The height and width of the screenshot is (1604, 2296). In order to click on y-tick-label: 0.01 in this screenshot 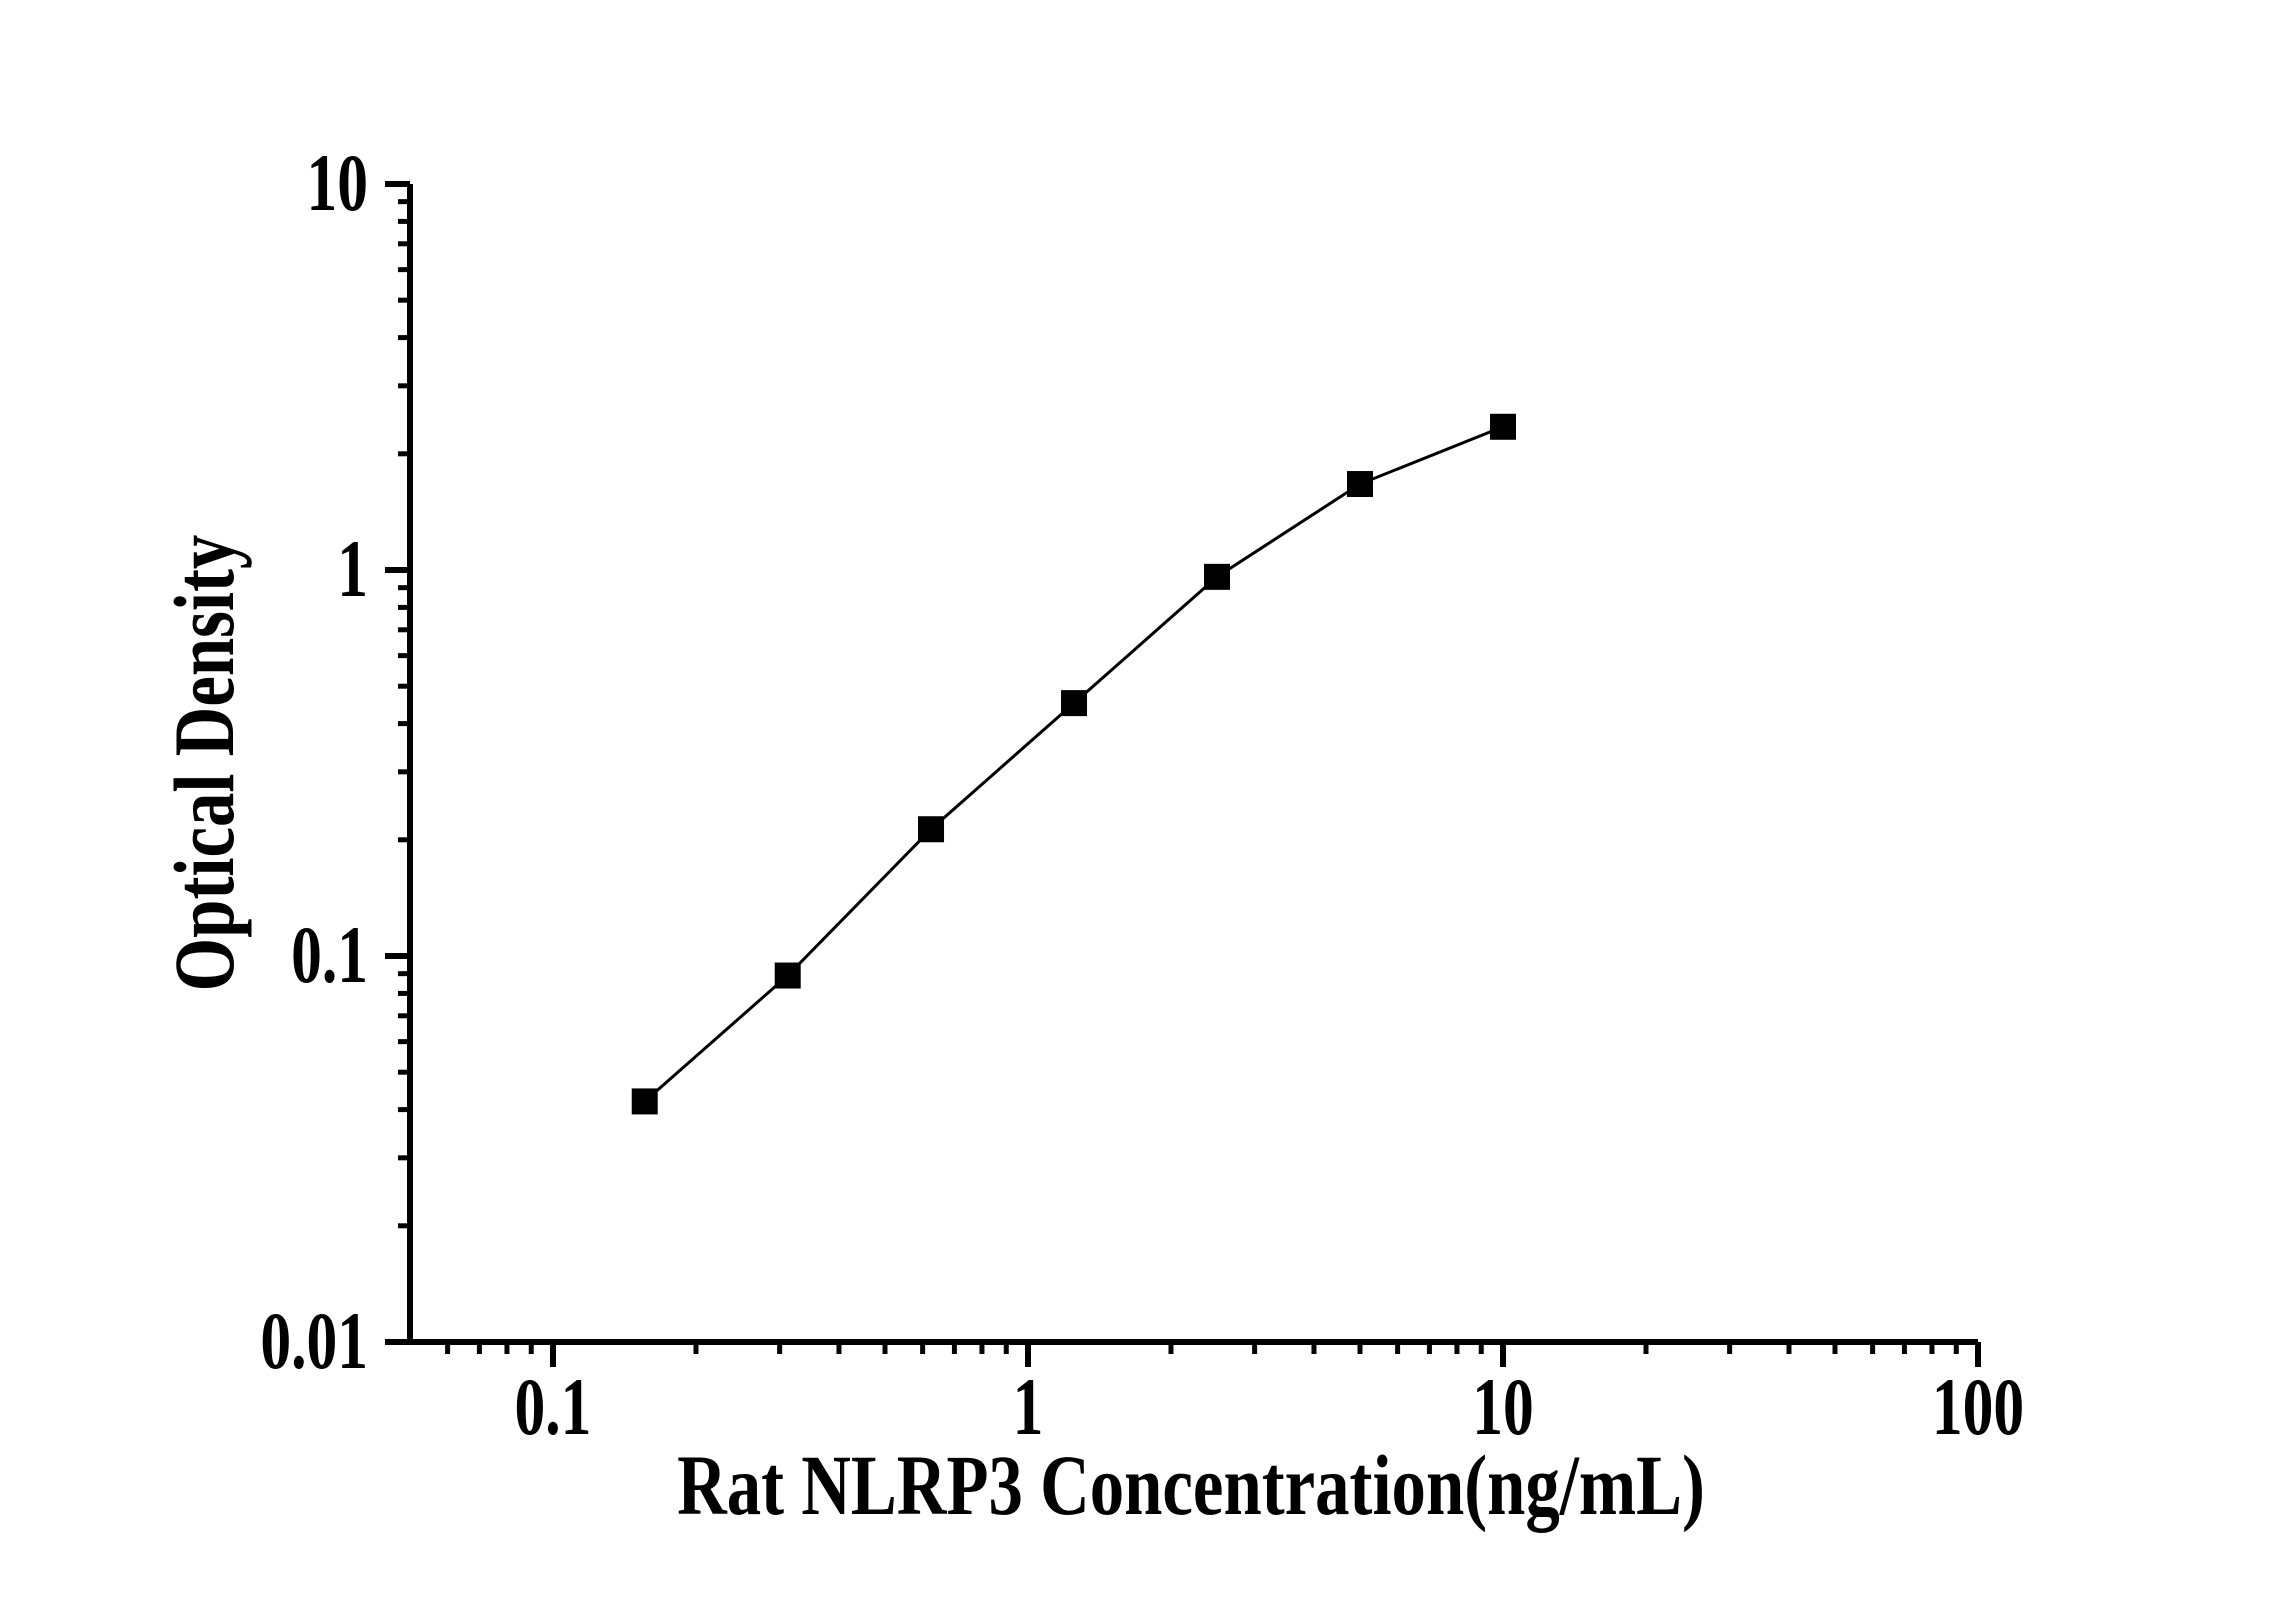, I will do `click(314, 1340)`.